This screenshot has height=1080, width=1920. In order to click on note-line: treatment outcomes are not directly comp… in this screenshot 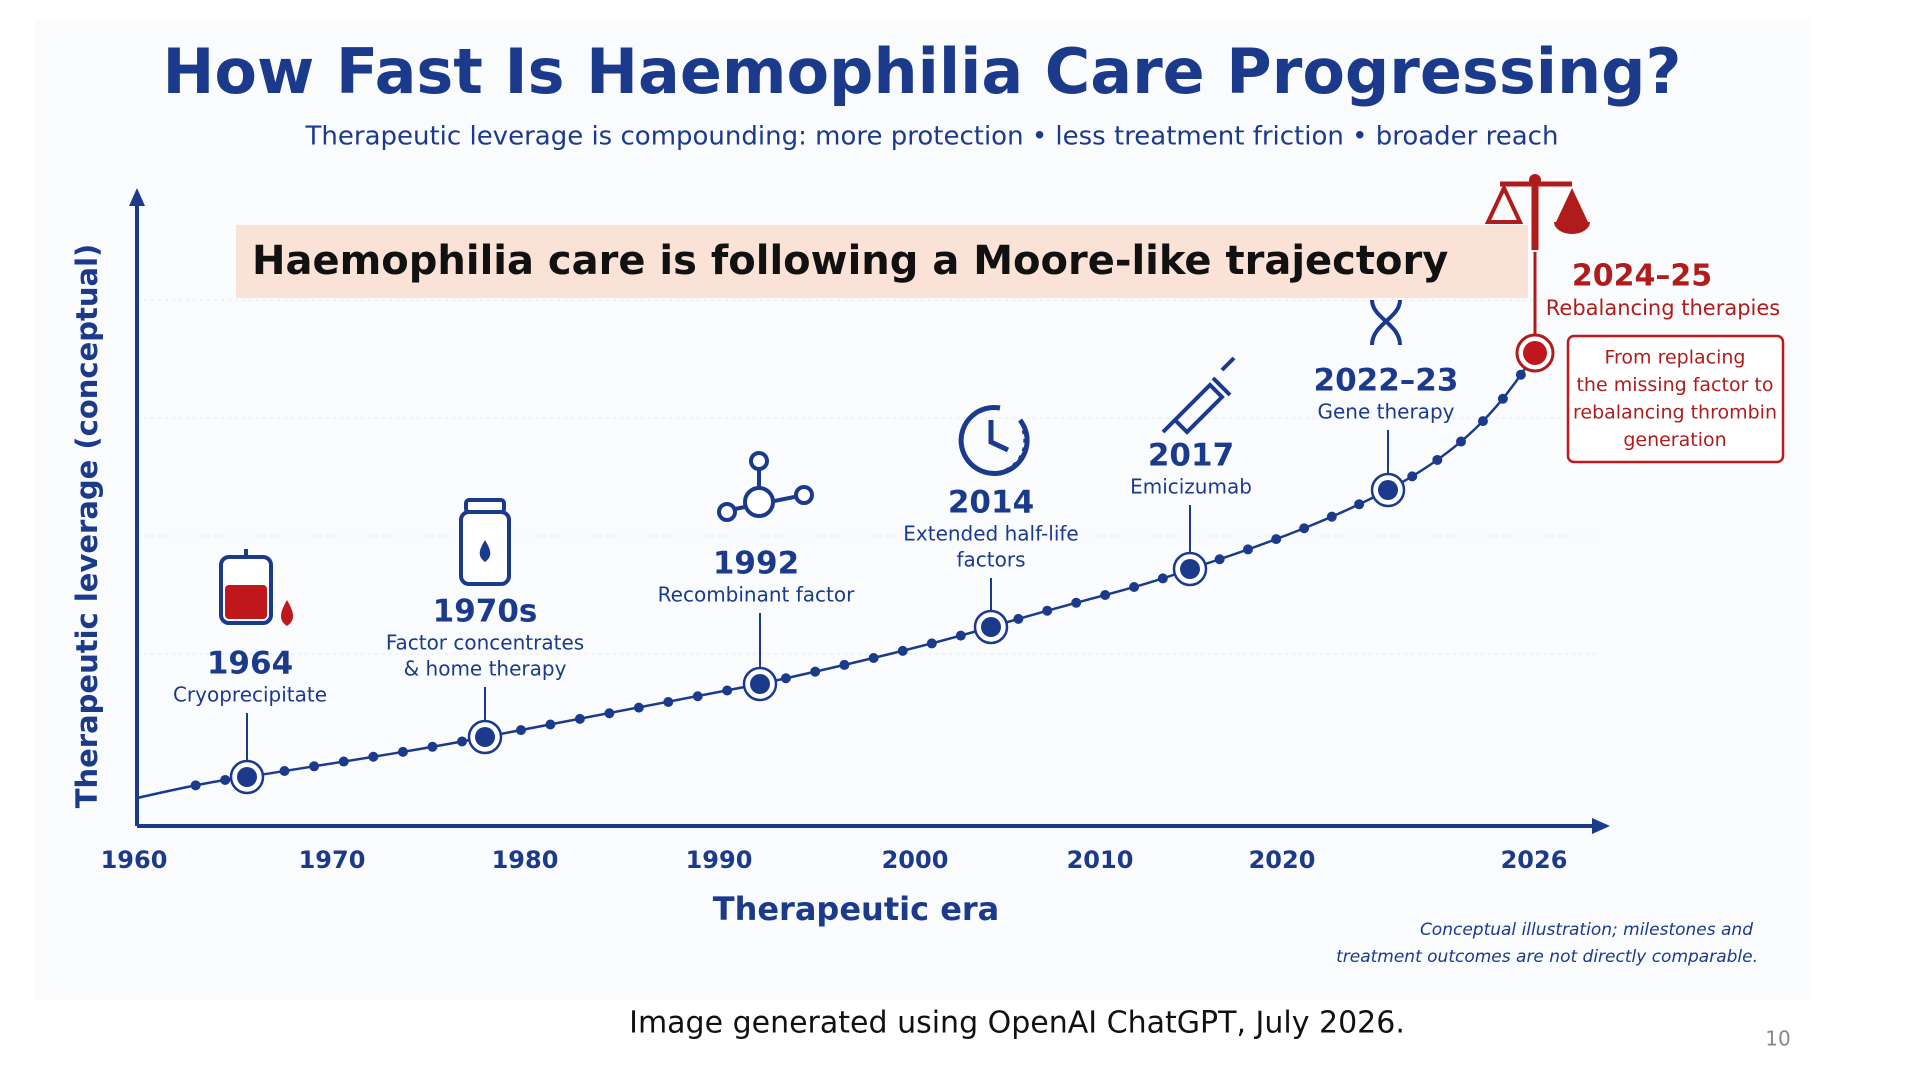, I will do `click(1547, 957)`.